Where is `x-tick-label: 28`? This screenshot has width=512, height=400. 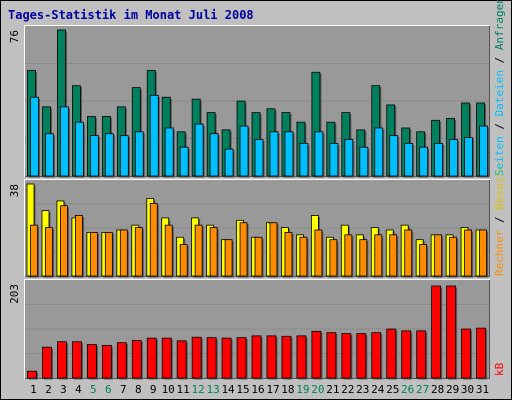
x-tick-label: 28 is located at coordinates (437, 389).